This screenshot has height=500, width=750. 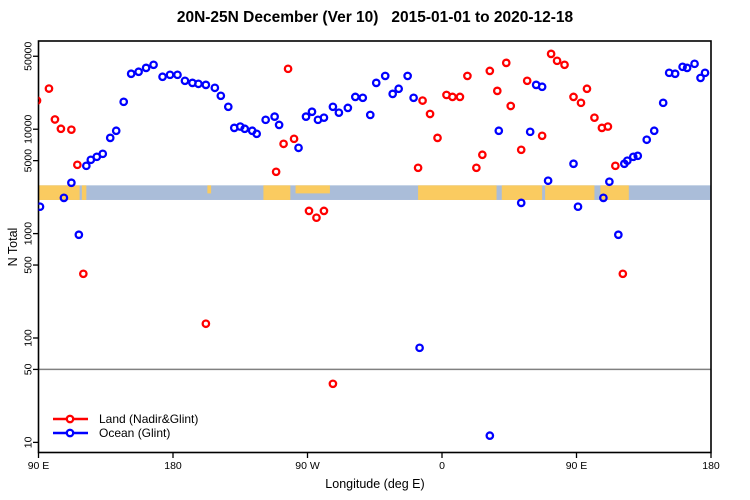 What do you see at coordinates (70, 419) in the screenshot?
I see `legend-swatch-land-icon` at bounding box center [70, 419].